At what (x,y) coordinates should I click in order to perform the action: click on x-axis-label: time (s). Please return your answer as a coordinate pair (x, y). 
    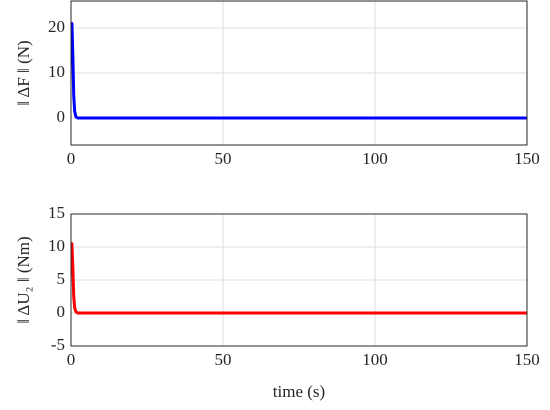
    Looking at the image, I should click on (299, 391).